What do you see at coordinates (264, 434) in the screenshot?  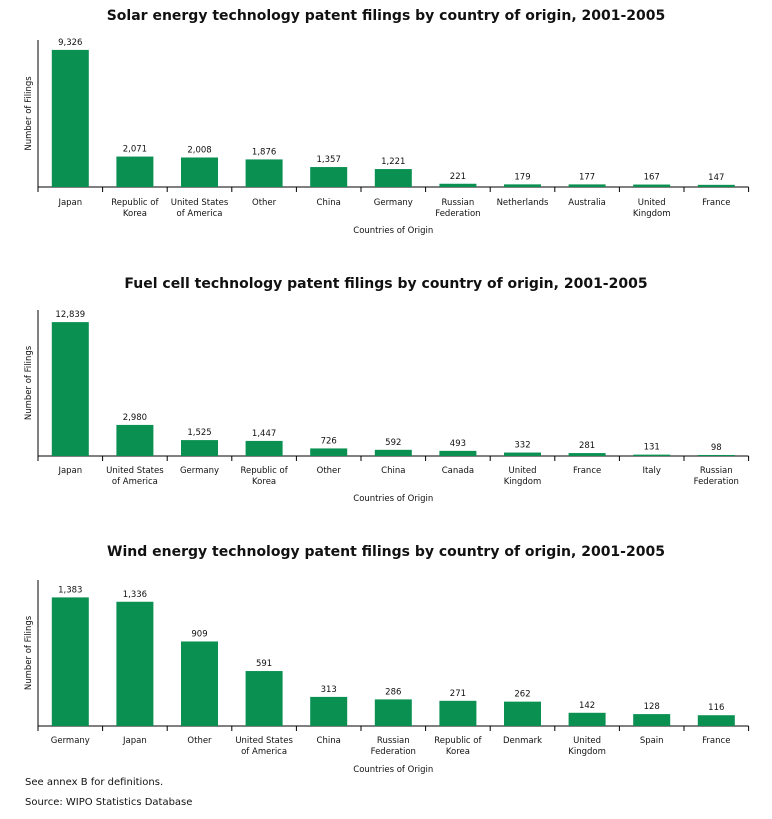 I see `data-label: 1,447` at bounding box center [264, 434].